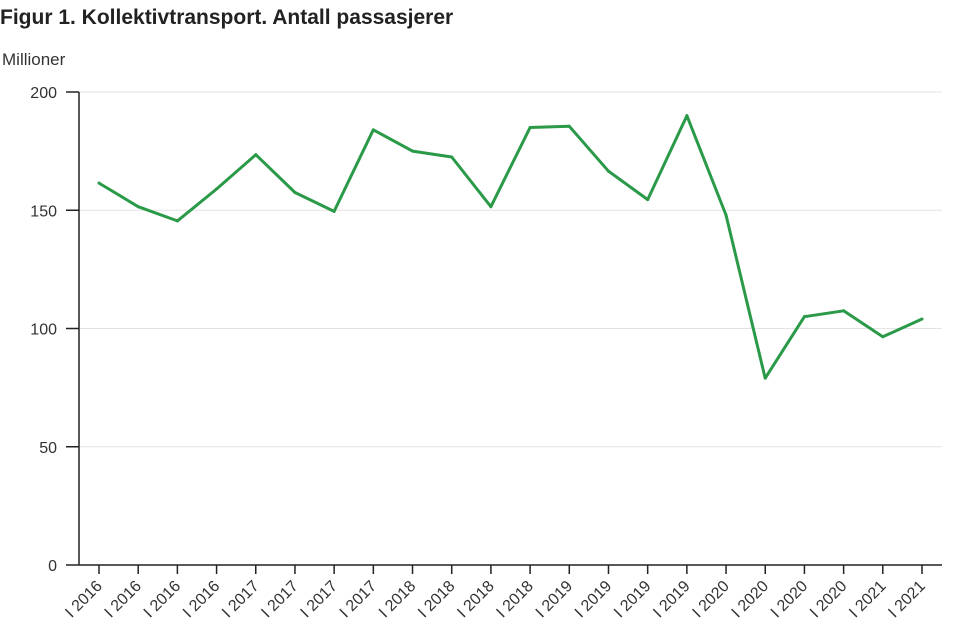 Image resolution: width=955 pixels, height=623 pixels. I want to click on y-tick-label: 100, so click(43, 330).